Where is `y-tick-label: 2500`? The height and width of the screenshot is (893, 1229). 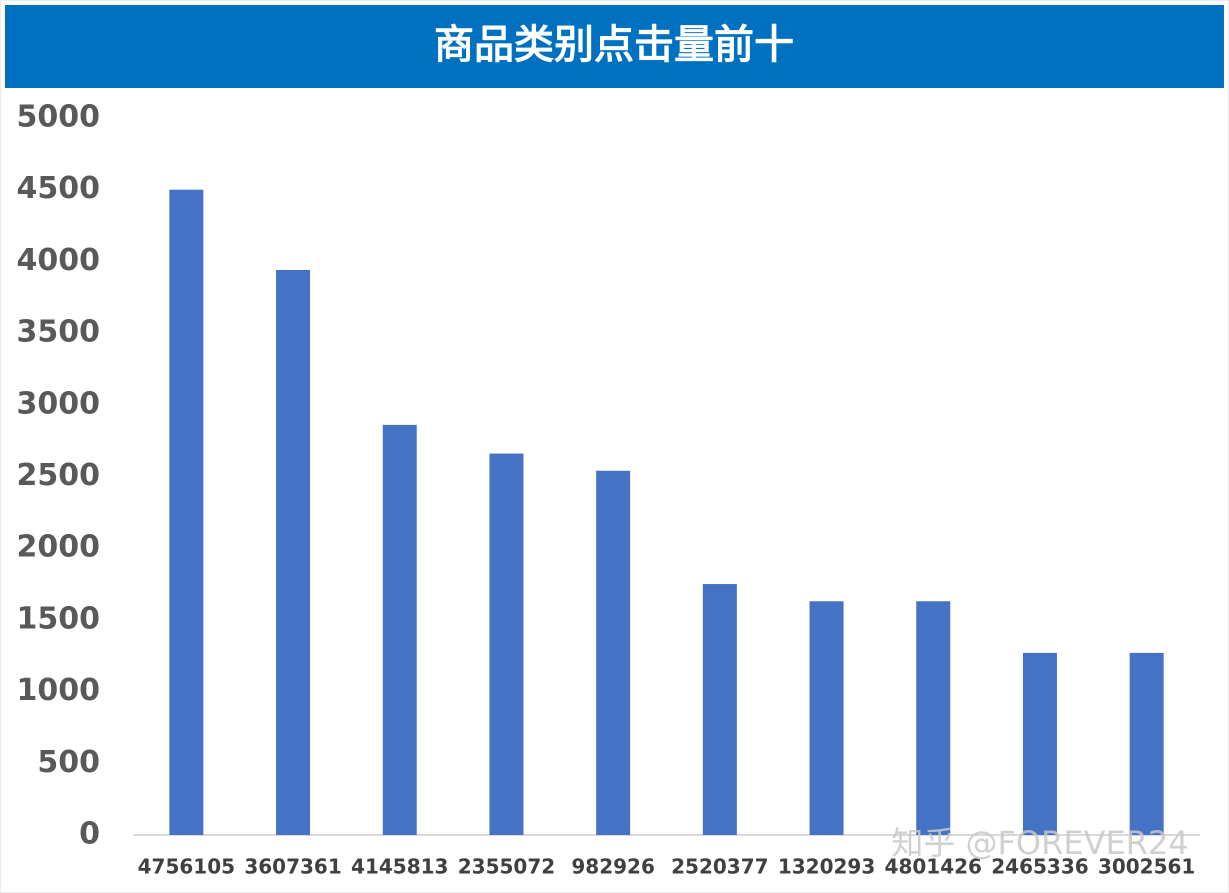
y-tick-label: 2500 is located at coordinates (59, 475).